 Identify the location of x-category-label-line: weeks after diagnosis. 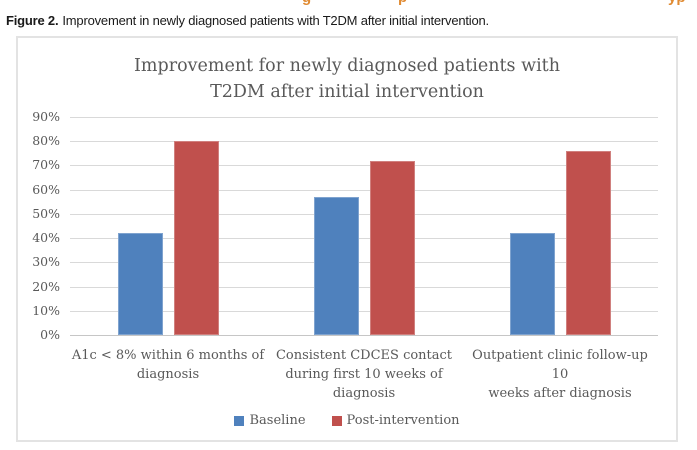
(560, 393).